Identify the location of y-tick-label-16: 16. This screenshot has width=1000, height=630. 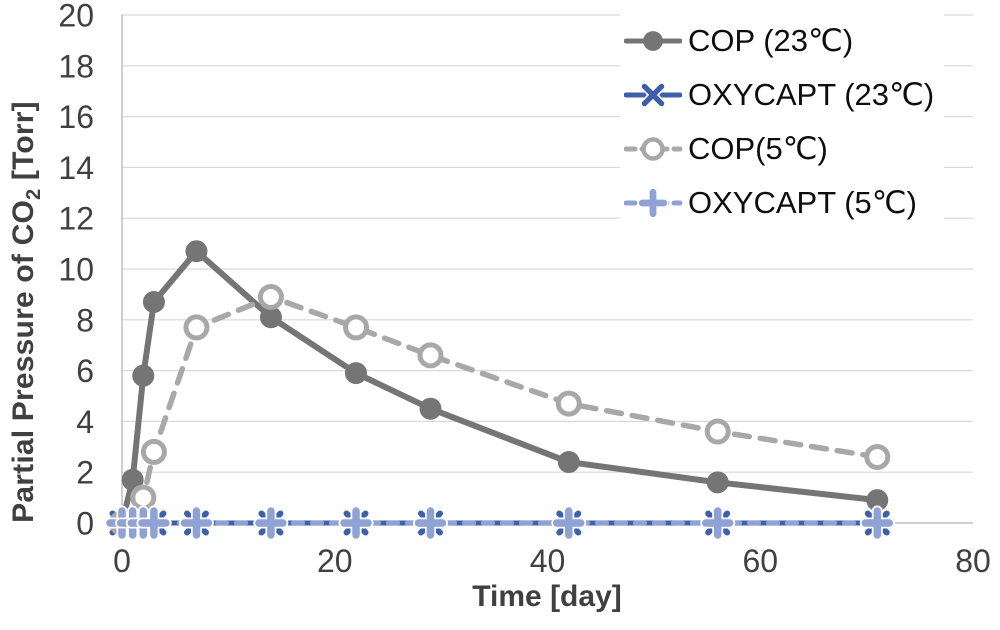
(76, 117).